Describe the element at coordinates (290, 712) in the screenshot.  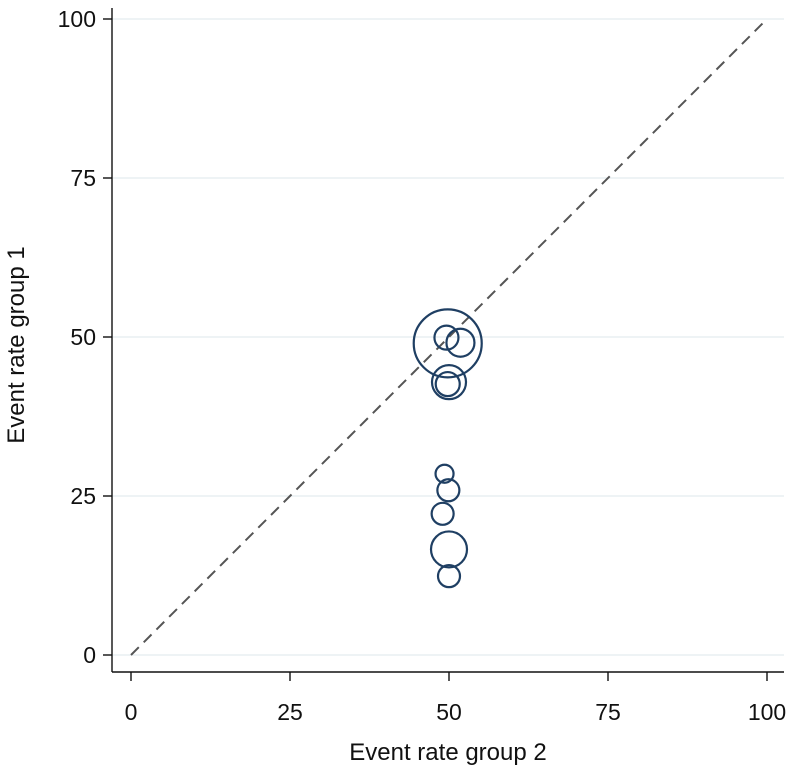
I see `x-tick-label: 25` at that location.